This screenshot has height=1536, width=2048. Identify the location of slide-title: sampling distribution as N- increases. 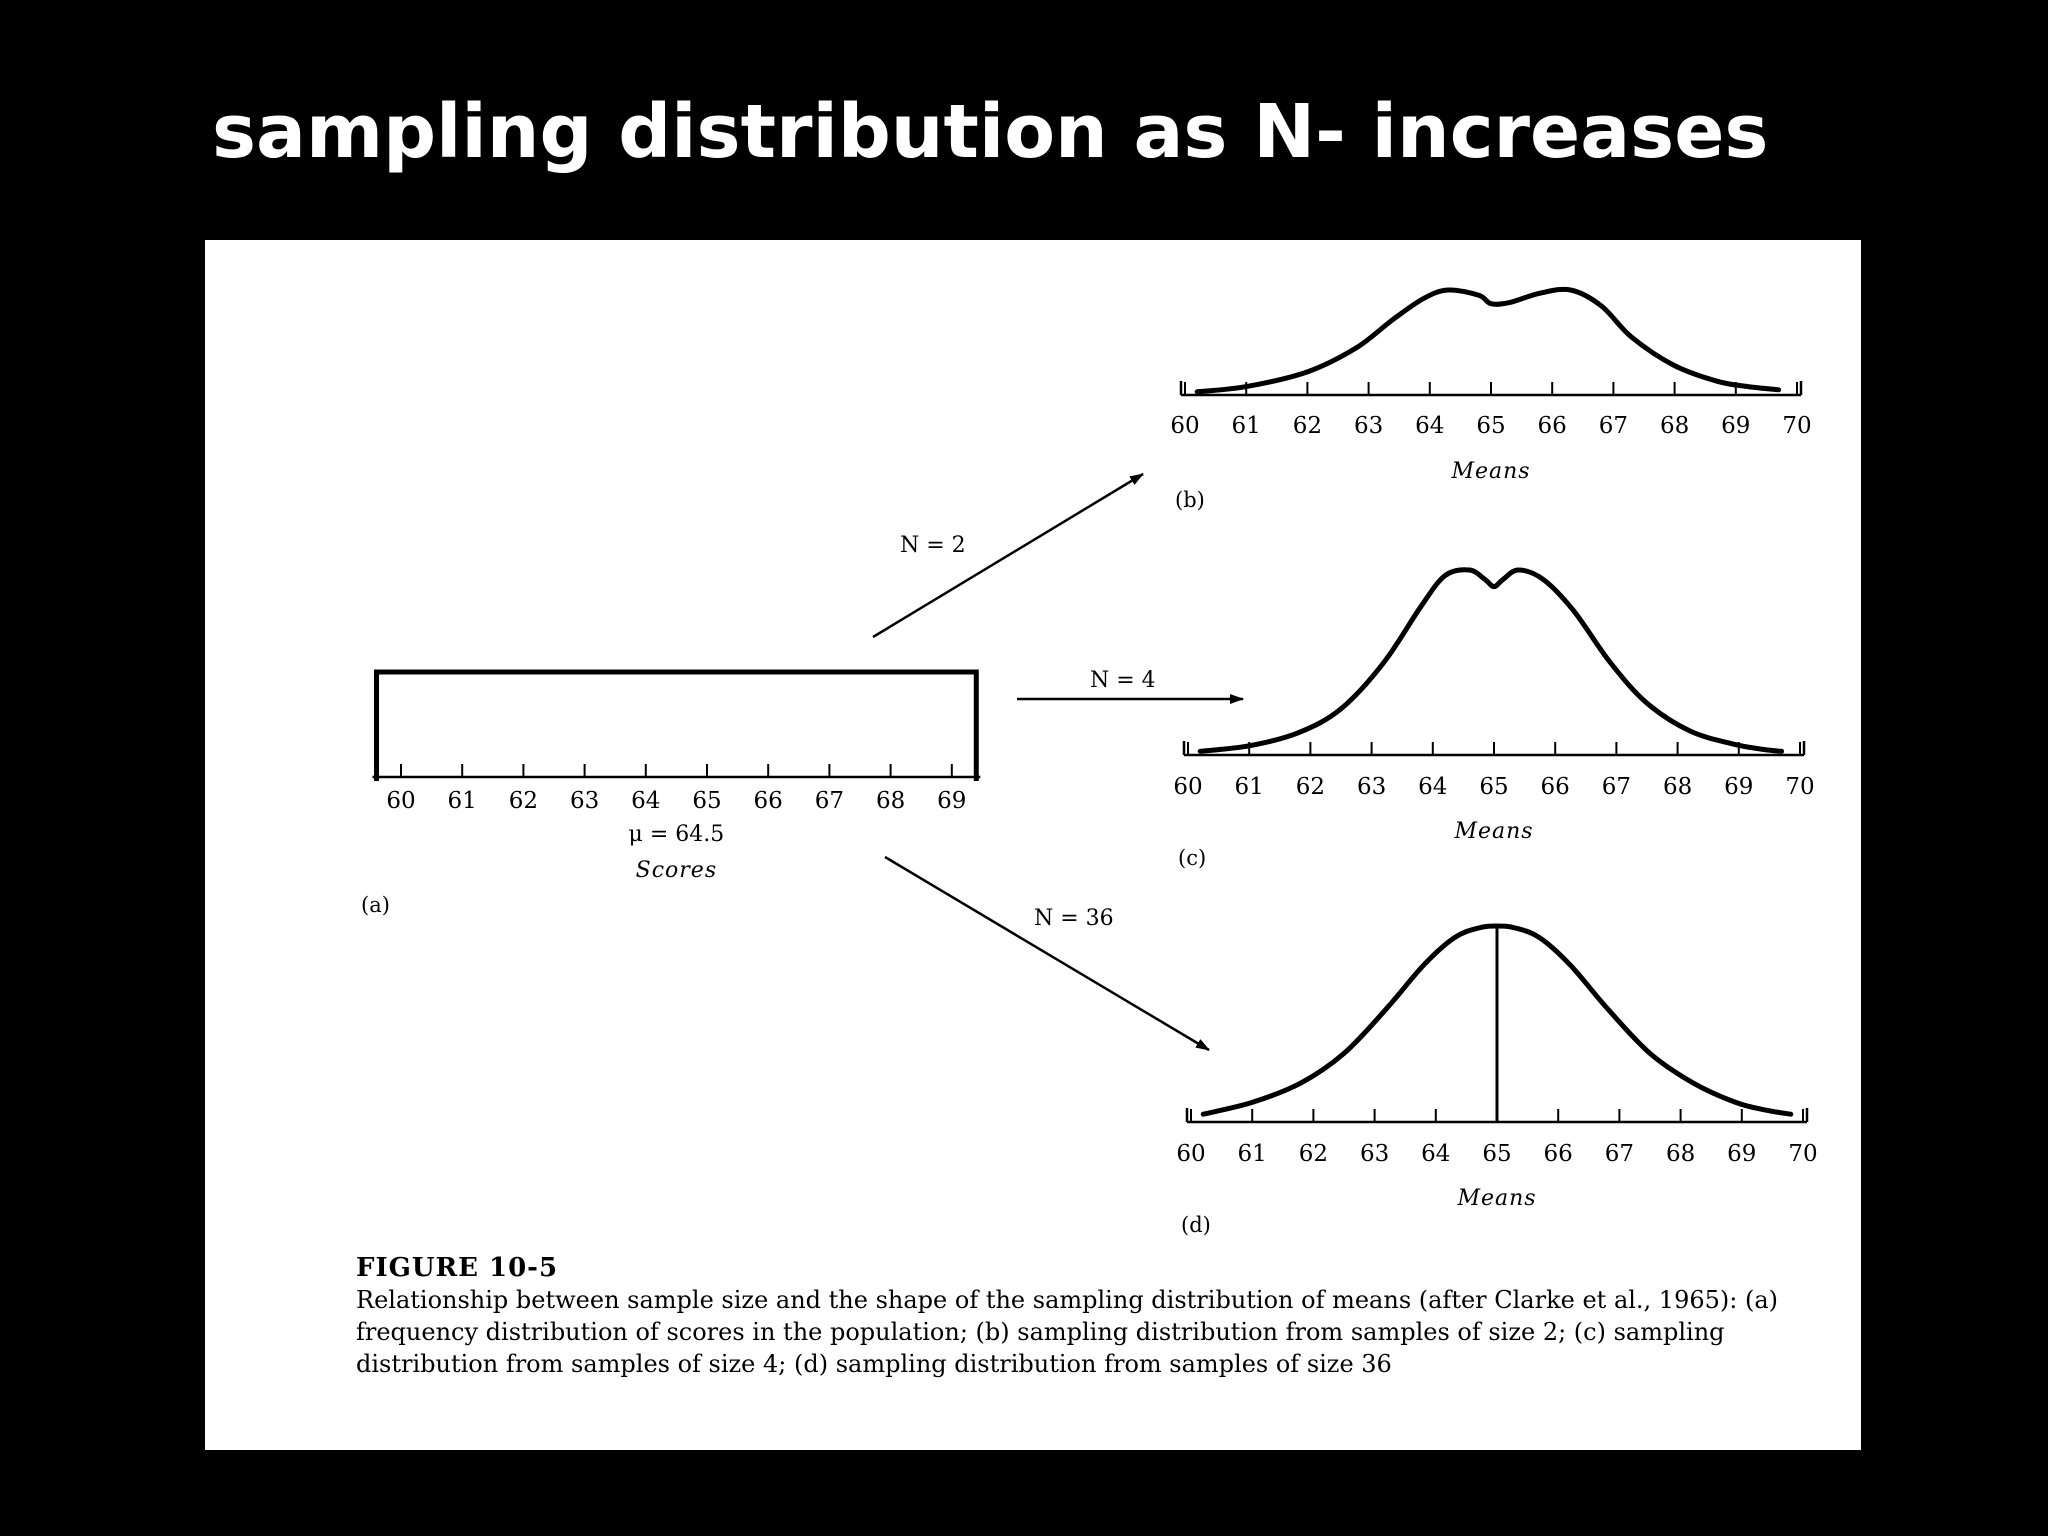
(990, 132).